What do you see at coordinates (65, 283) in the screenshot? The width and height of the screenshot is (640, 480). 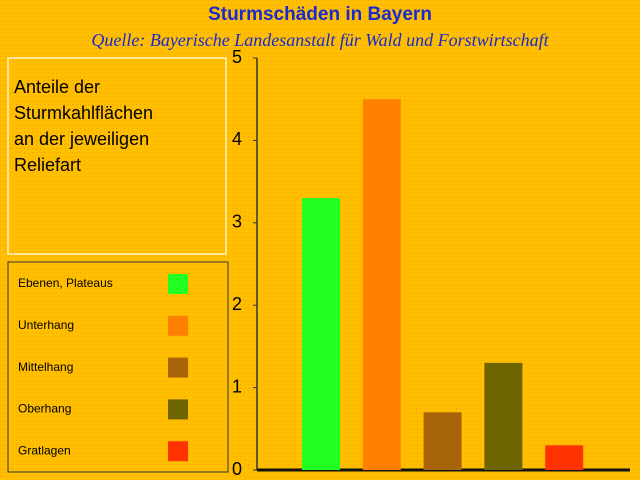 I see `legend-label: Ebenen, Plateaus` at bounding box center [65, 283].